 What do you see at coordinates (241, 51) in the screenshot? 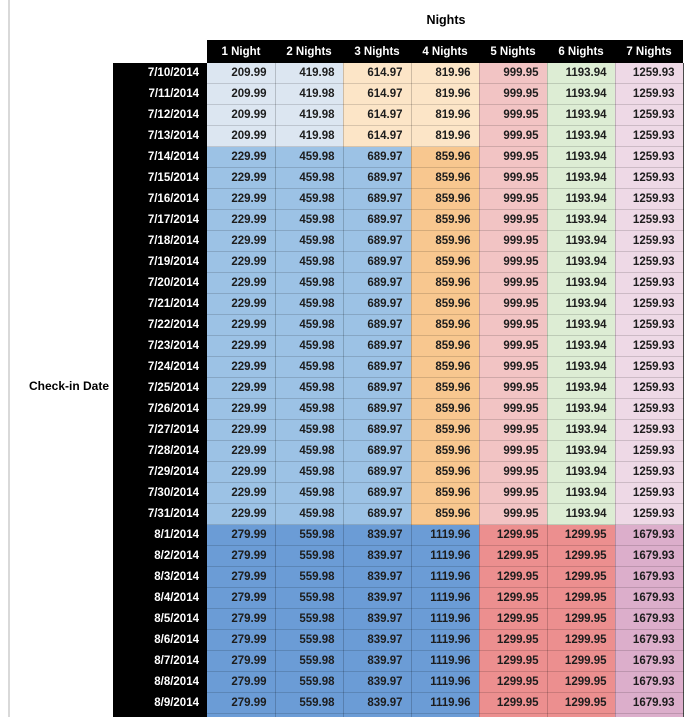
I see `column-header: 1 Night` at bounding box center [241, 51].